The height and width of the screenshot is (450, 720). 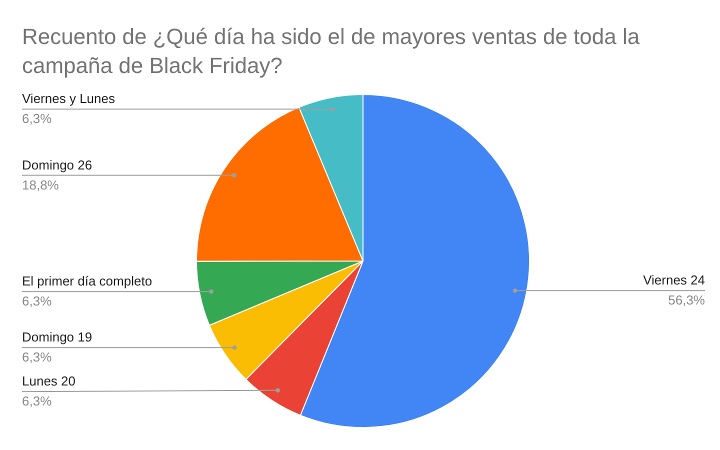 What do you see at coordinates (41, 184) in the screenshot?
I see `data-label: 18,8%` at bounding box center [41, 184].